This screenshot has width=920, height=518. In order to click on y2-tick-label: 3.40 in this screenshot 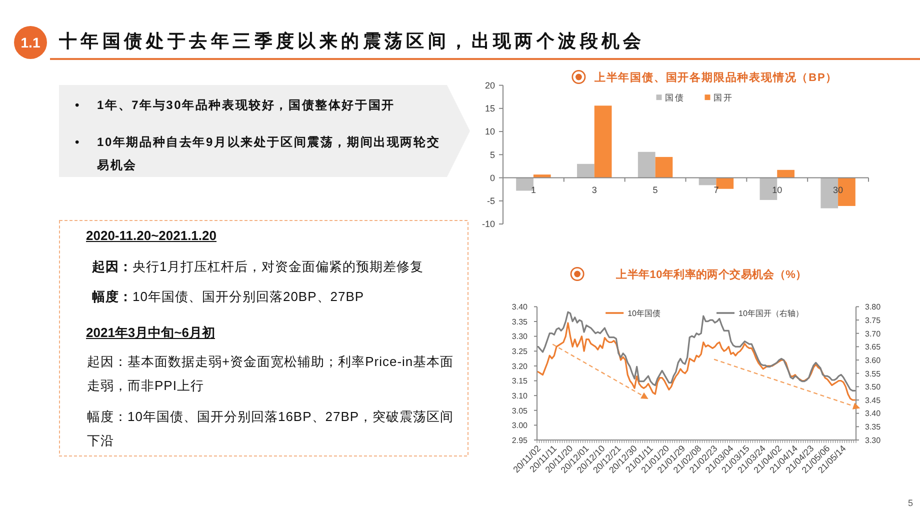, I will do `click(873, 413)`.